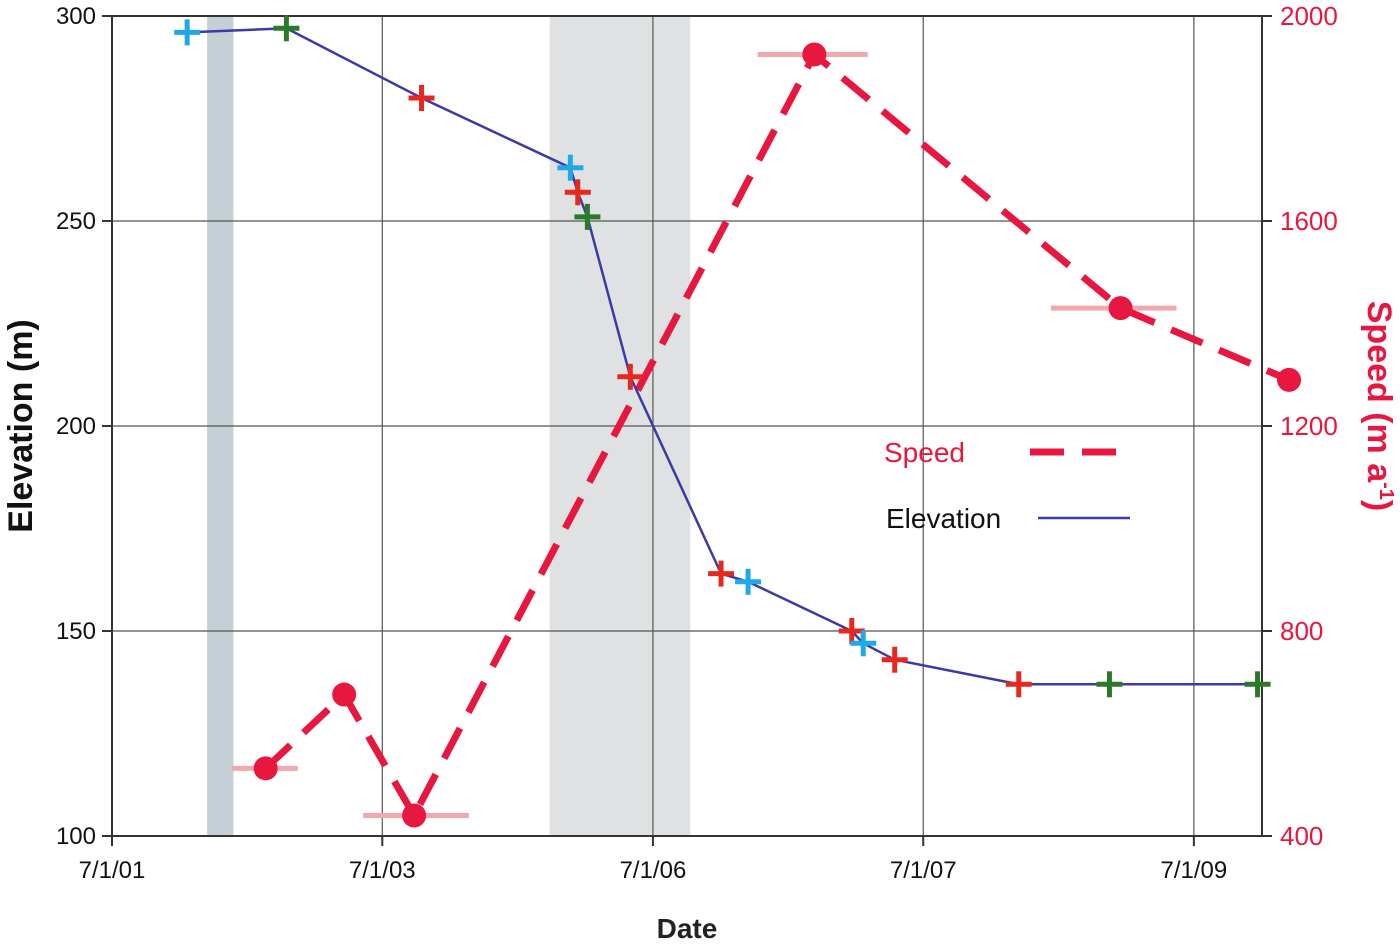  Describe the element at coordinates (1309, 221) in the screenshot. I see `y-right-tick-label-3: 1600` at that location.